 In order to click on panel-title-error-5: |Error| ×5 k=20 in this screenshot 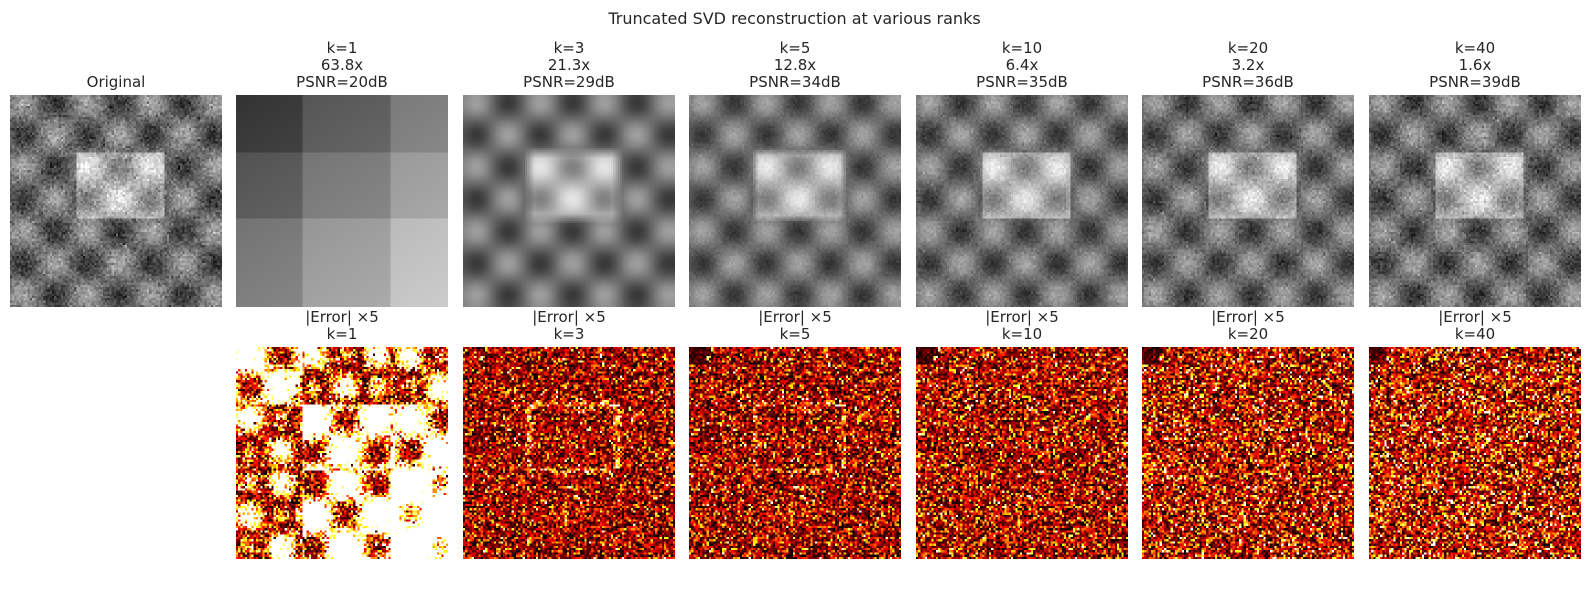, I will do `click(1248, 325)`.